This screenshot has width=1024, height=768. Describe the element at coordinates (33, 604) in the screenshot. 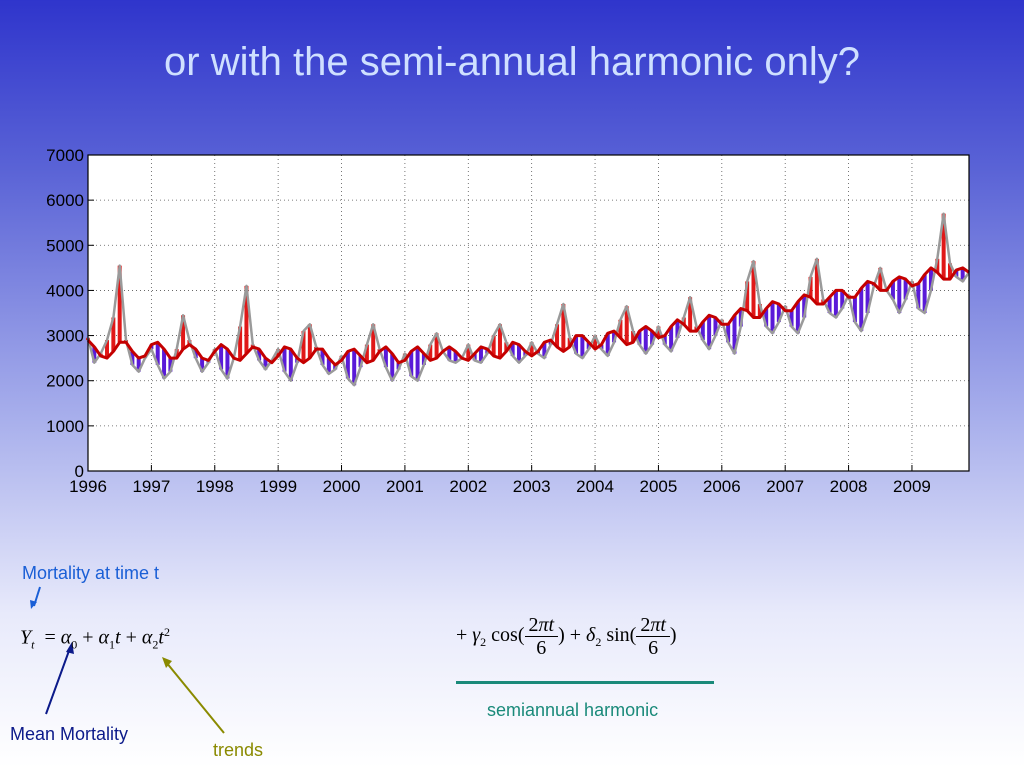

I see `mortality-arrow-head` at that location.